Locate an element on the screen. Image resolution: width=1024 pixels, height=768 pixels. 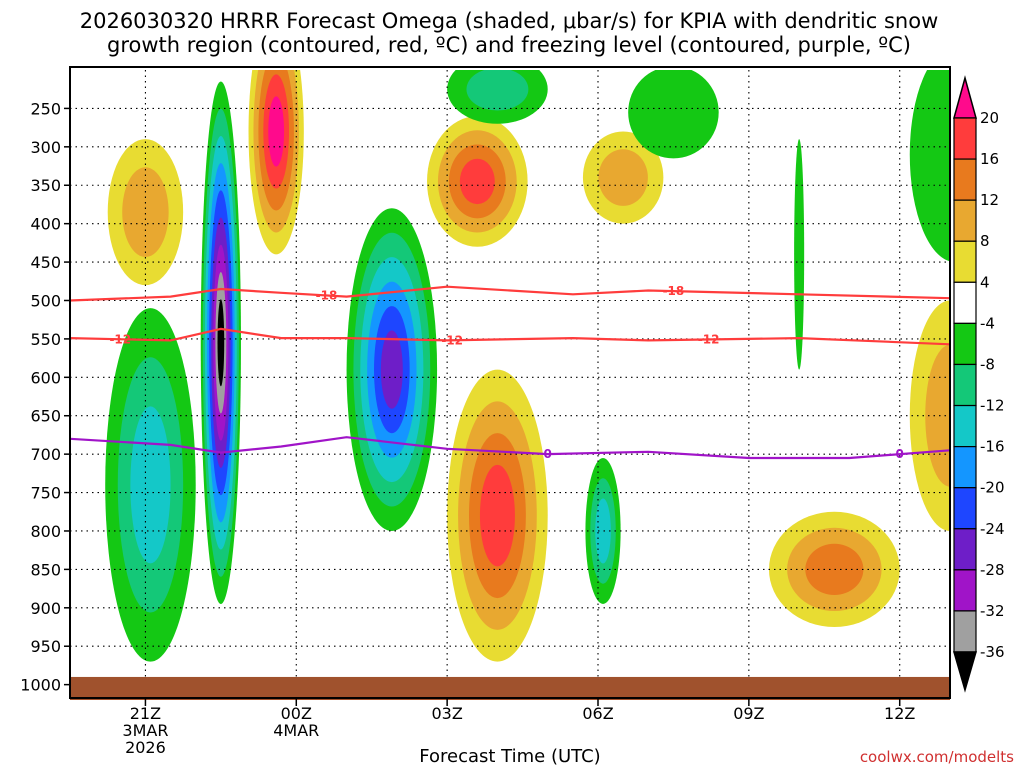
colorbar-tick-label: -20 is located at coordinates (992, 488).